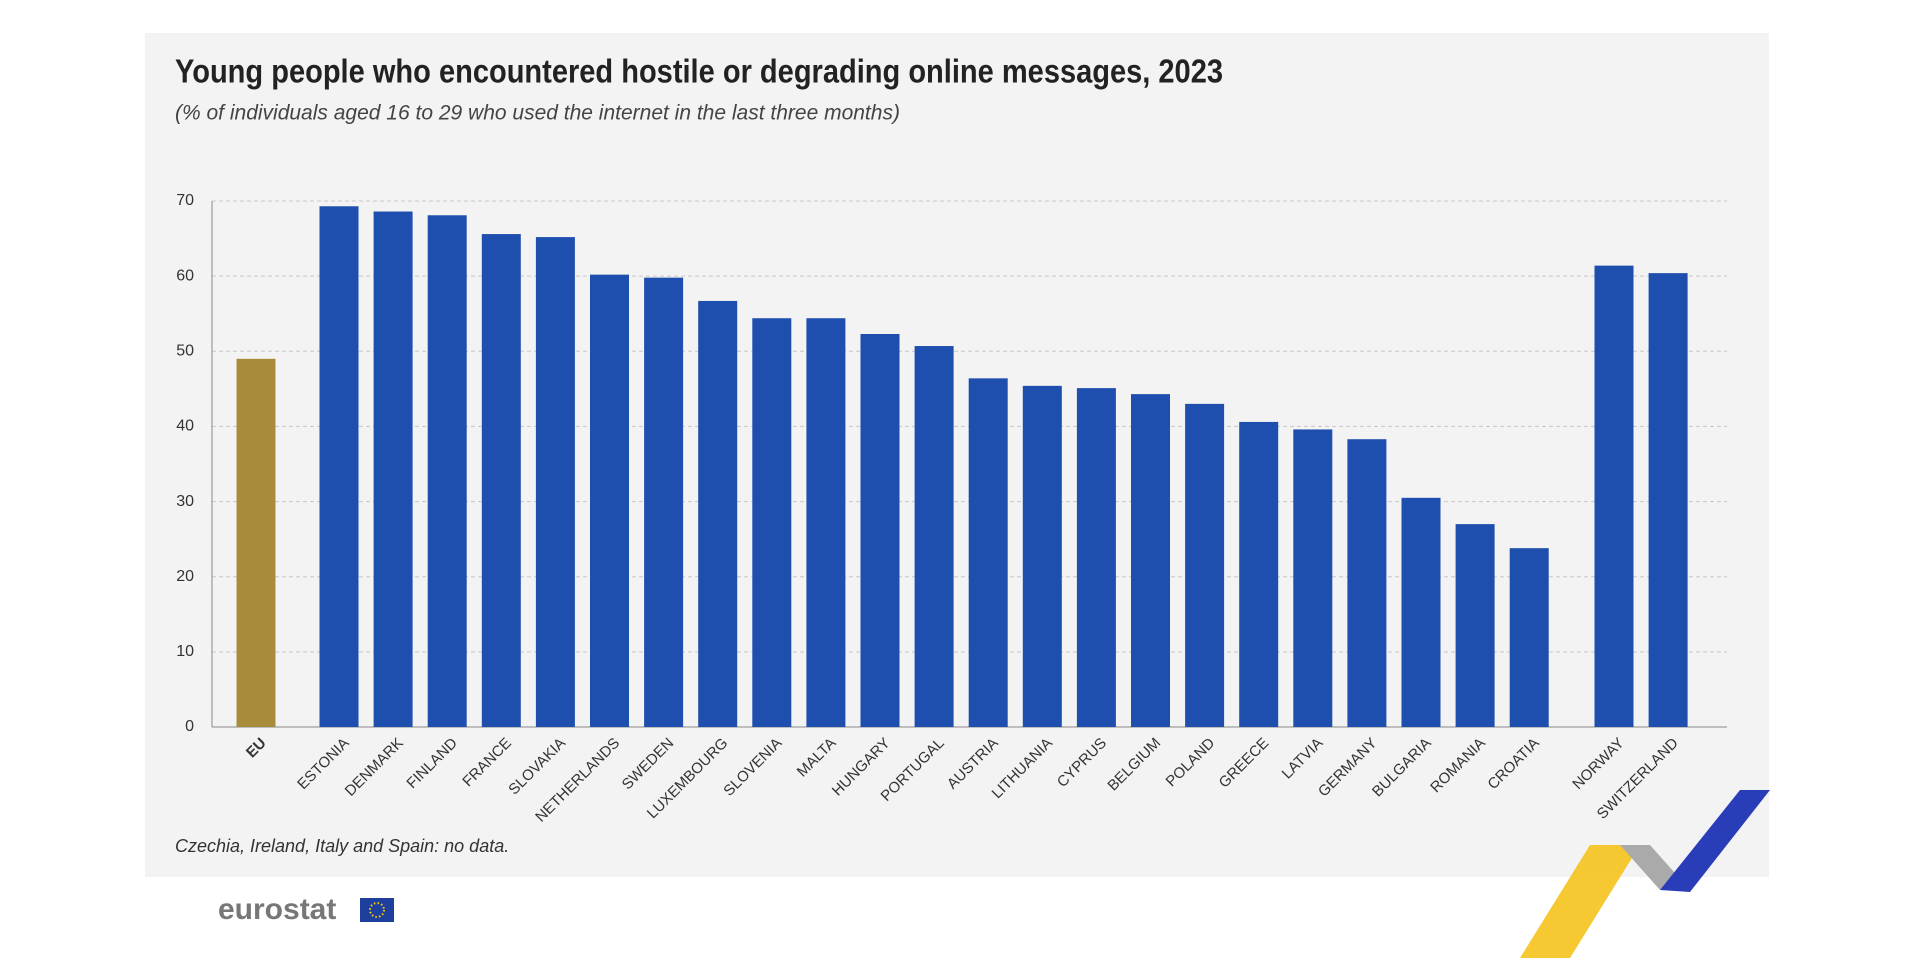  Describe the element at coordinates (185, 275) in the screenshot. I see `y-tick-label: 60` at that location.